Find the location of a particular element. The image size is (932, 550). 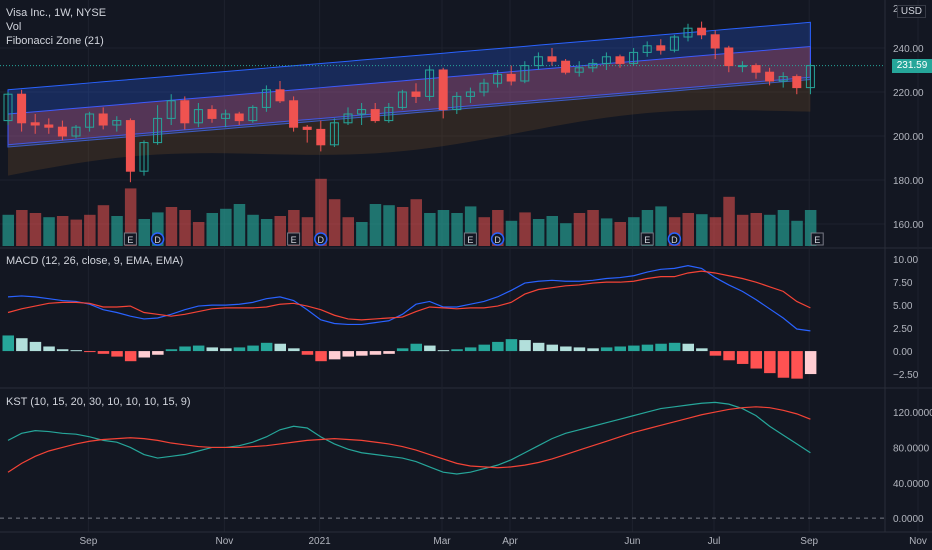

macd-signal-line is located at coordinates (409, 295).